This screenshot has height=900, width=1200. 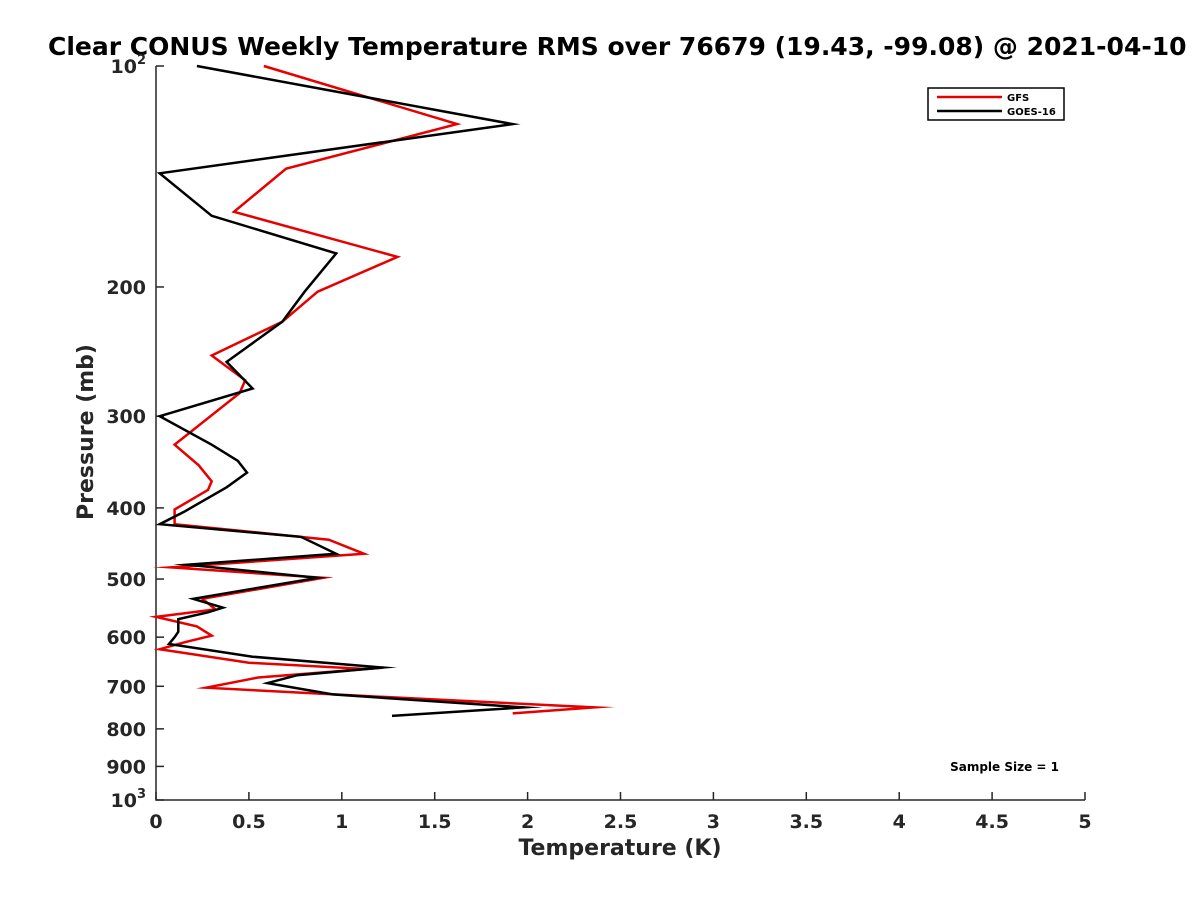 What do you see at coordinates (527, 822) in the screenshot?
I see `x-tick-label: 2` at bounding box center [527, 822].